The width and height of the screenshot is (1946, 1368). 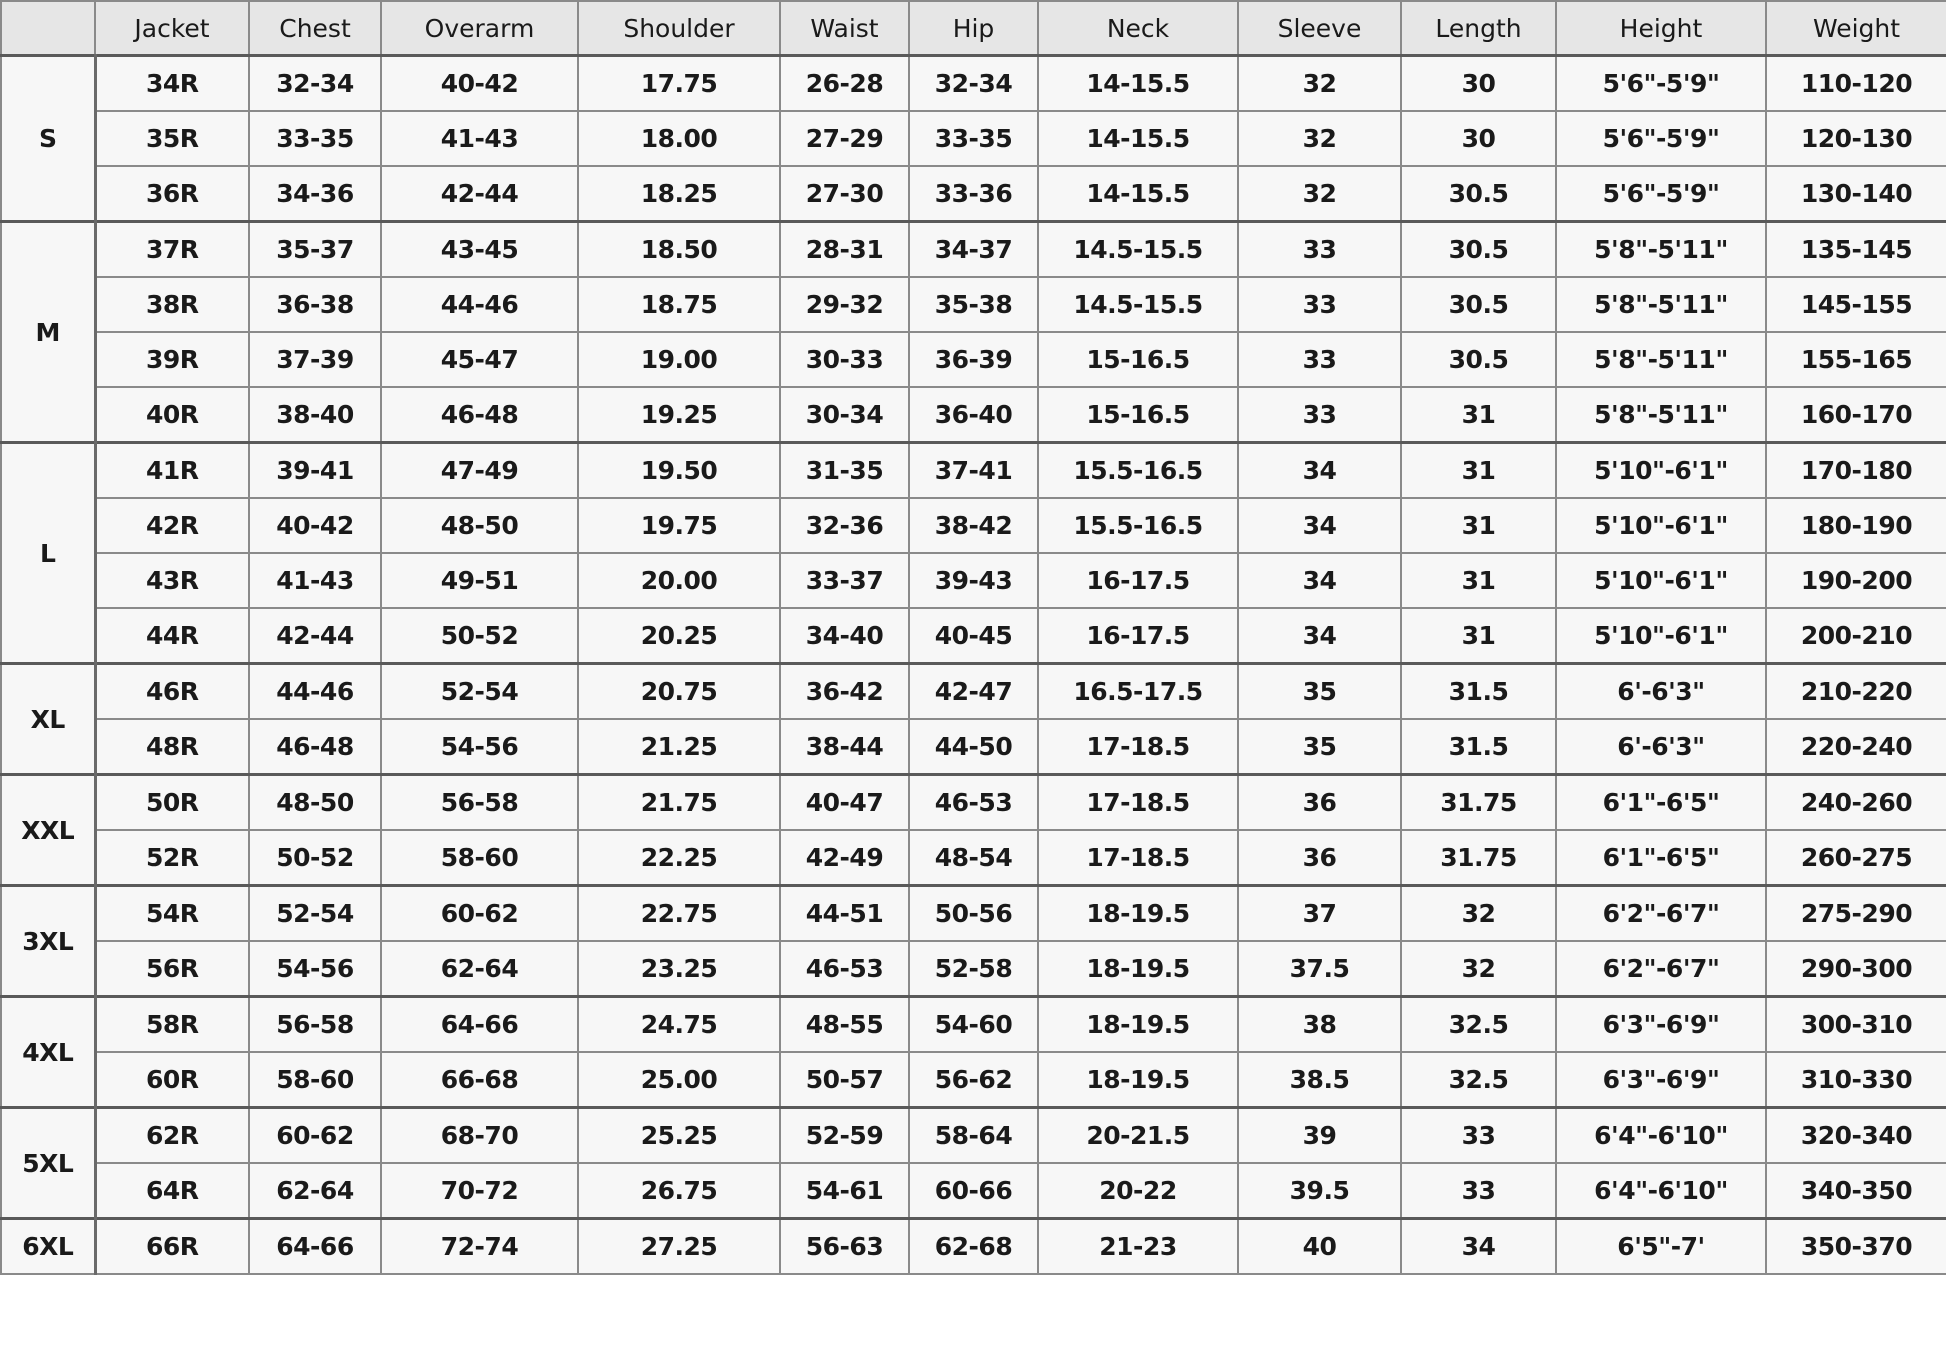 What do you see at coordinates (1855, 691) in the screenshot?
I see `table-cell: 210-220` at bounding box center [1855, 691].